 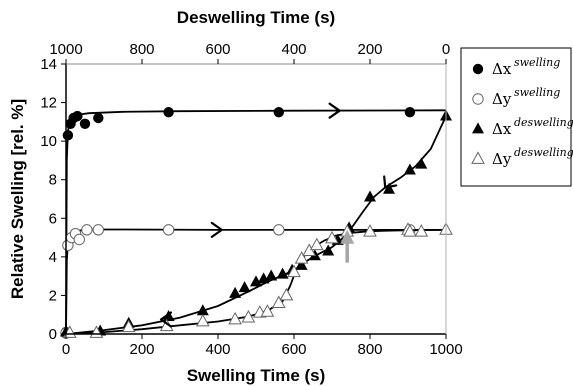 What do you see at coordinates (66, 349) in the screenshot?
I see `x-bottom-tick-label: 0` at bounding box center [66, 349].